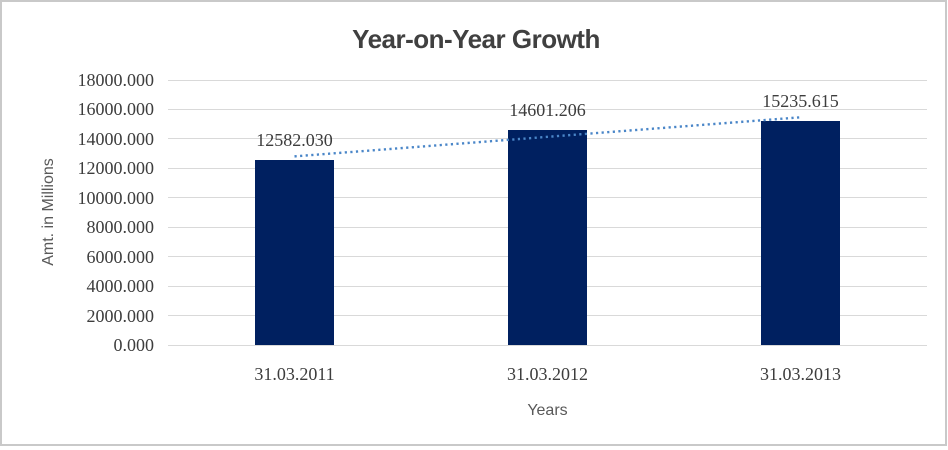 This screenshot has width=948, height=450. What do you see at coordinates (120, 286) in the screenshot?
I see `y-tick-label: 4000.000` at bounding box center [120, 286].